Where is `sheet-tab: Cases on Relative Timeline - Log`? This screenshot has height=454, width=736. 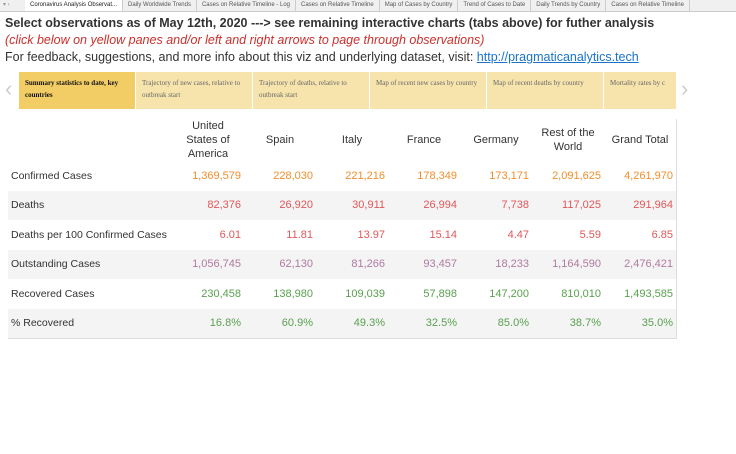
sheet-tab: Cases on Relative Timeline - Log is located at coordinates (247, 5).